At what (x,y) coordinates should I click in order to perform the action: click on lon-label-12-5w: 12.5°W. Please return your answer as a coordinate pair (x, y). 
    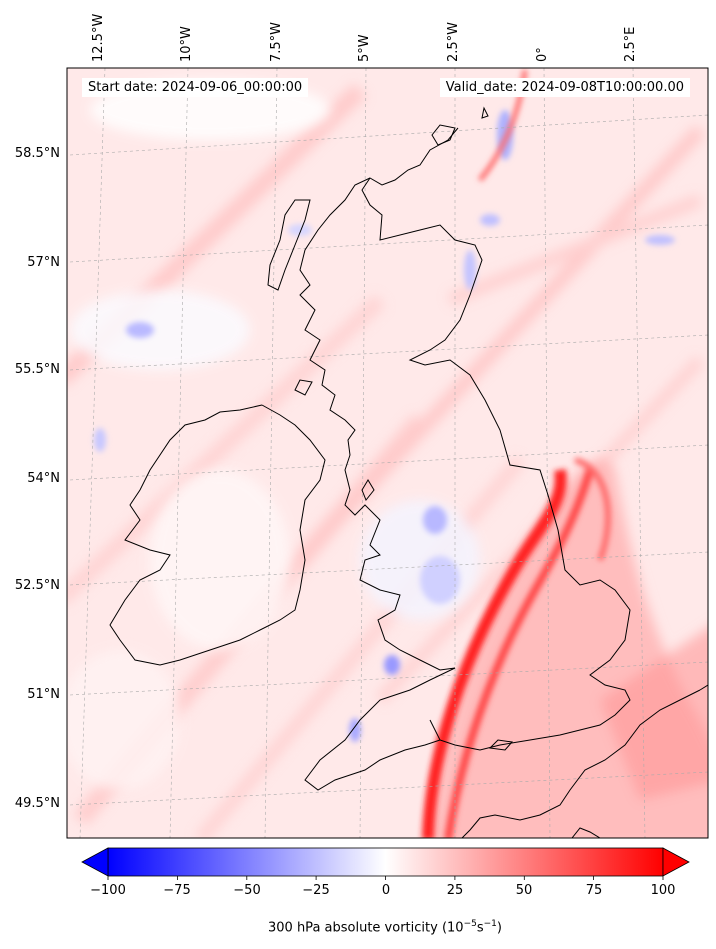
    Looking at the image, I should click on (98, 37).